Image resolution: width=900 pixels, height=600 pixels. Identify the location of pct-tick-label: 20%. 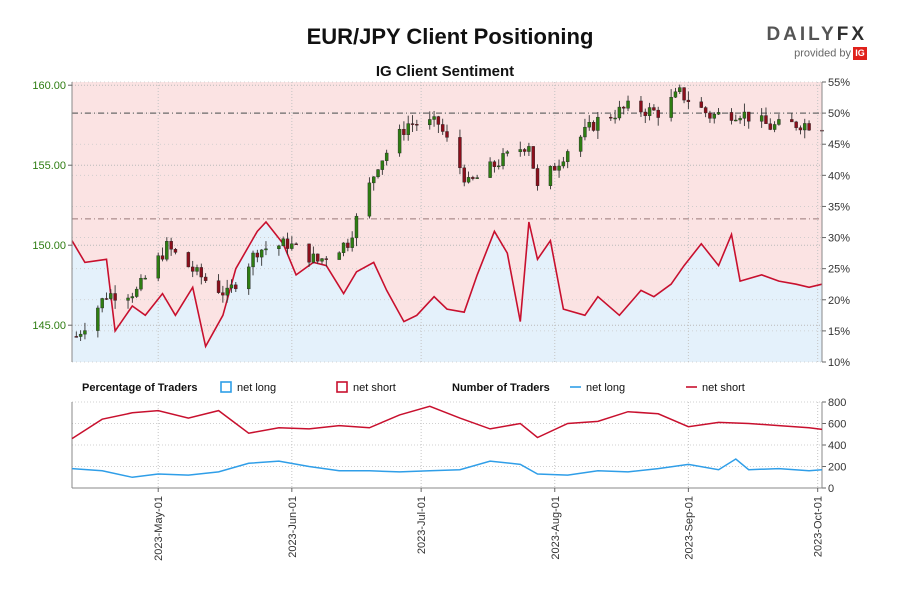
(839, 301).